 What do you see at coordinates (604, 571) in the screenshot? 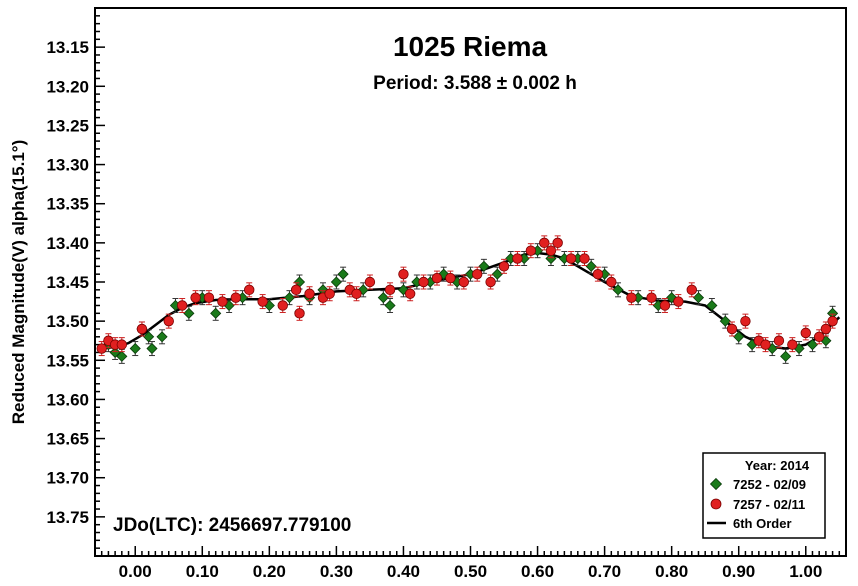
I see `x-tick-label: 0.70` at bounding box center [604, 571].